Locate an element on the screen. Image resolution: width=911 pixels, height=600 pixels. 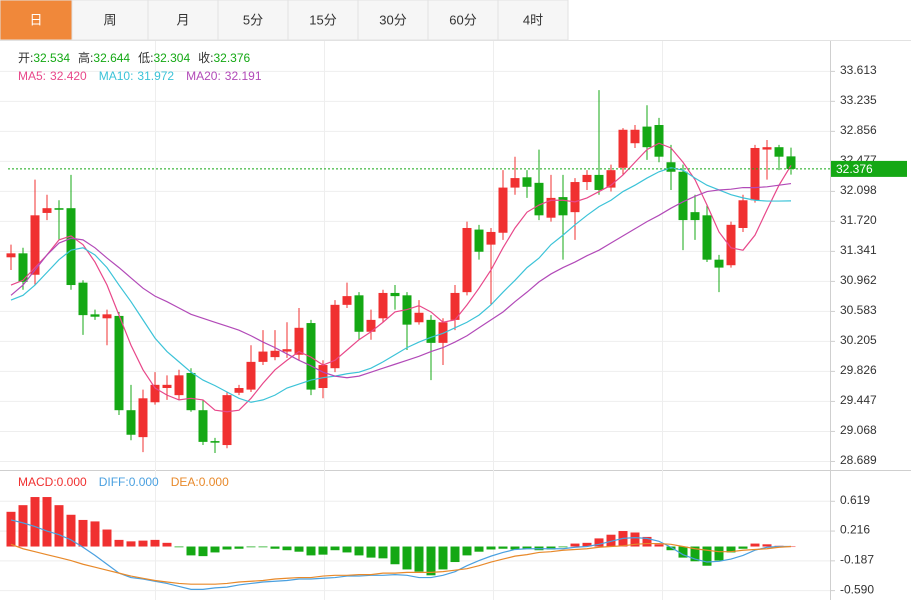
tab: 30分 is located at coordinates (393, 20).